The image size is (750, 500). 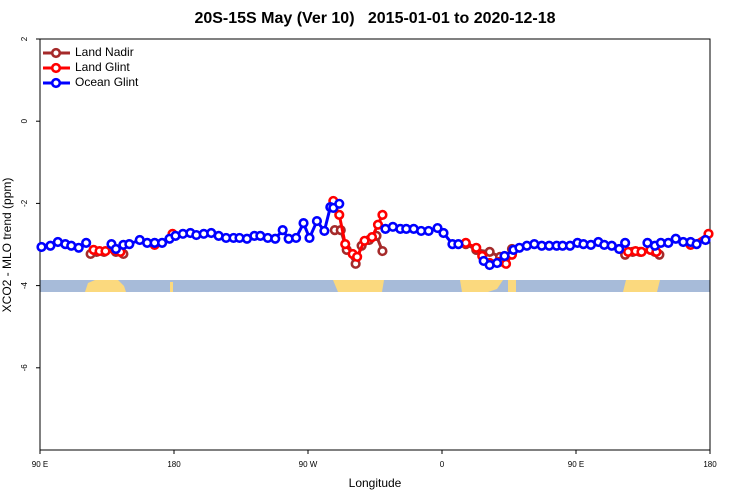 I want to click on surface-band, so click(x=375, y=286).